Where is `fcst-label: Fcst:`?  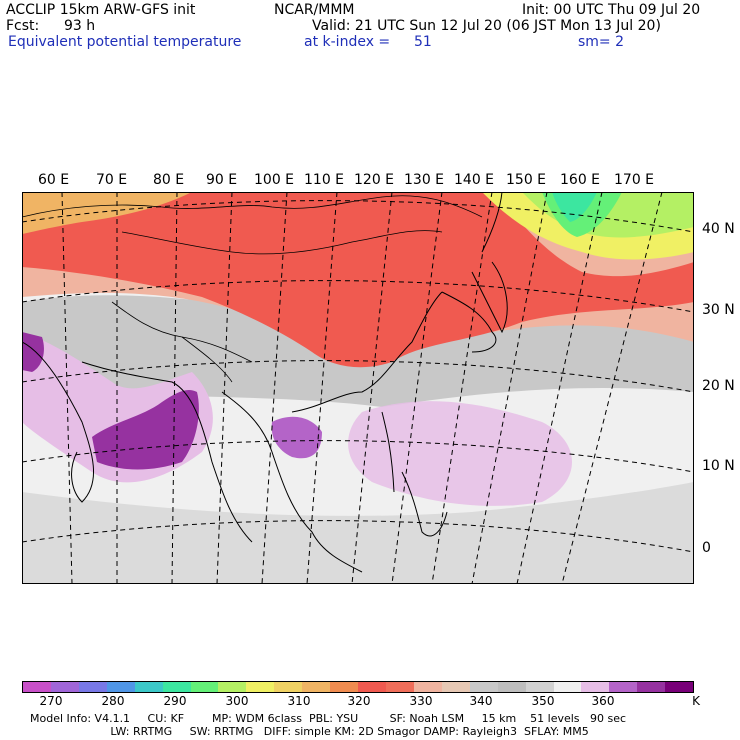 fcst-label: Fcst: is located at coordinates (23, 26).